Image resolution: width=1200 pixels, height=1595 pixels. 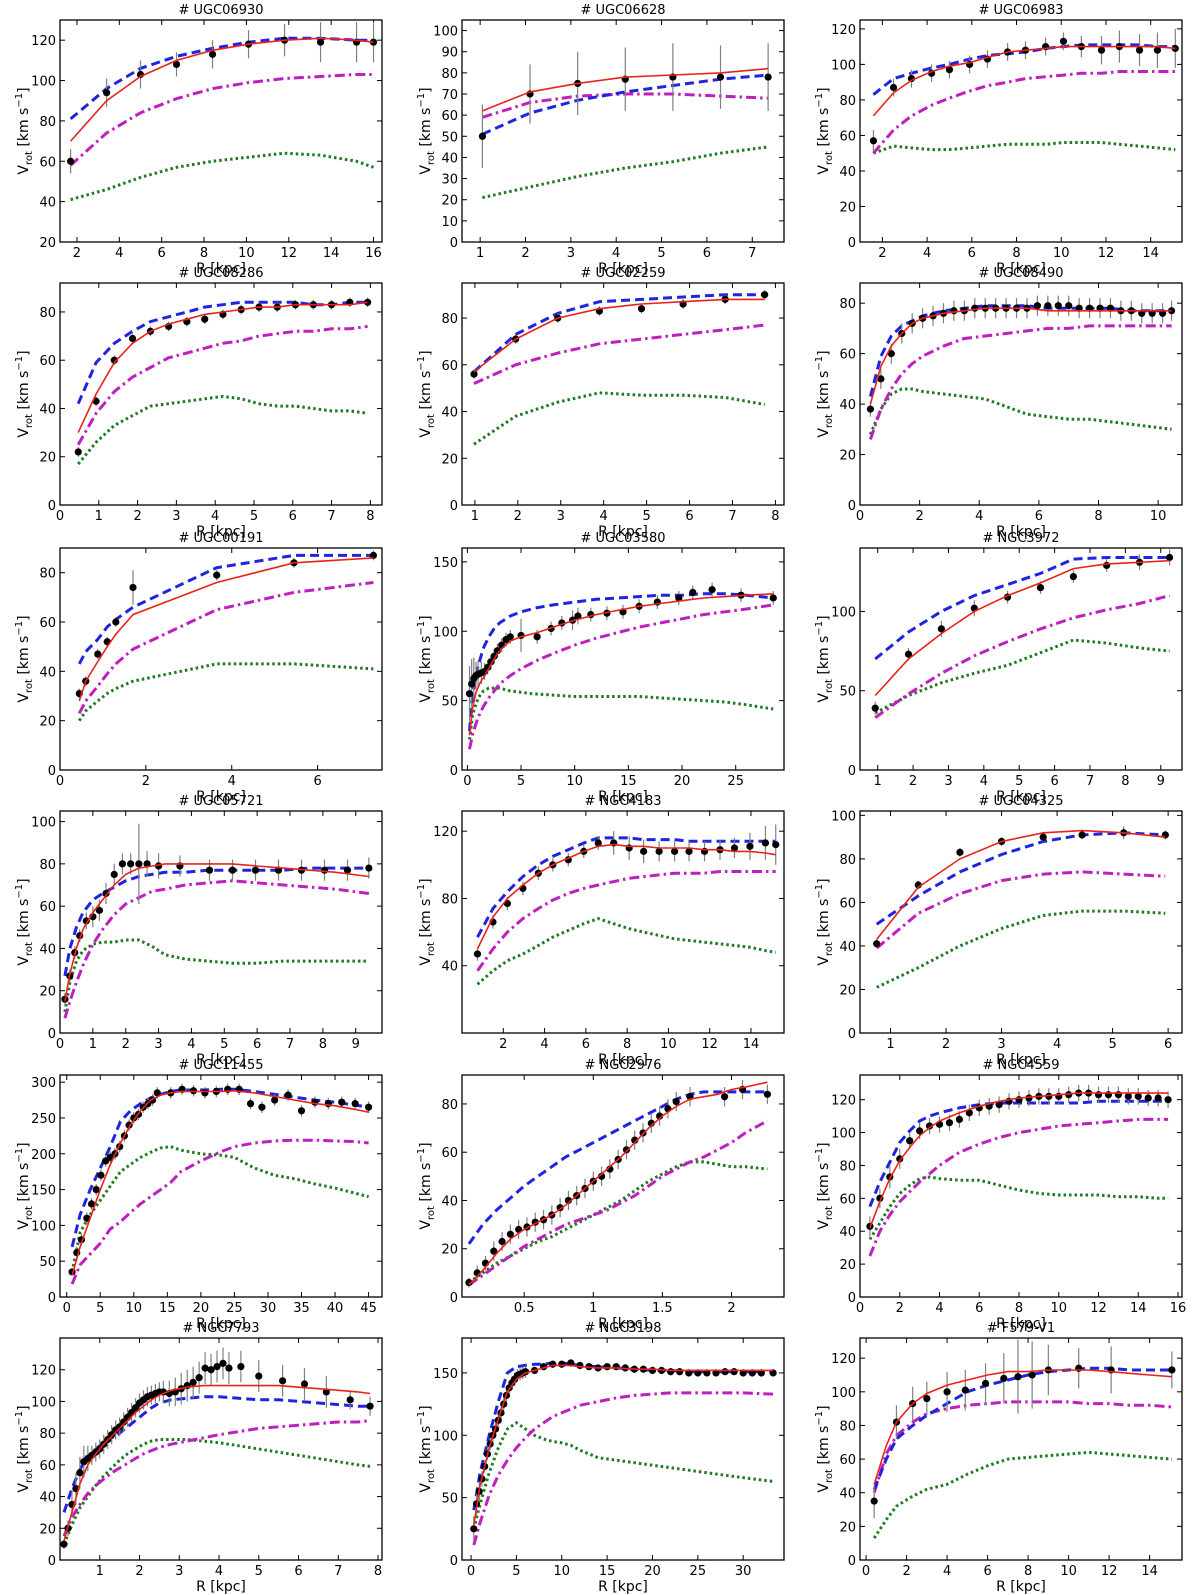 What do you see at coordinates (627, 1044) in the screenshot?
I see `x-tick-label: 8` at bounding box center [627, 1044].